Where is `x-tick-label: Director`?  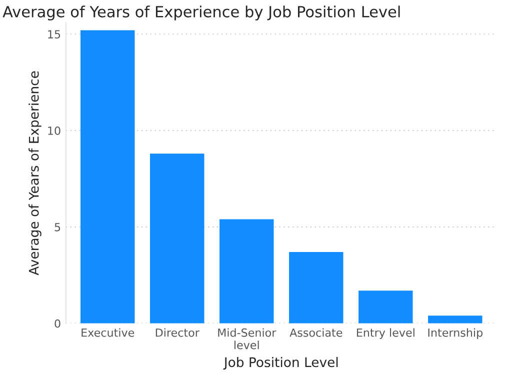
x-tick-label: Director is located at coordinates (178, 332).